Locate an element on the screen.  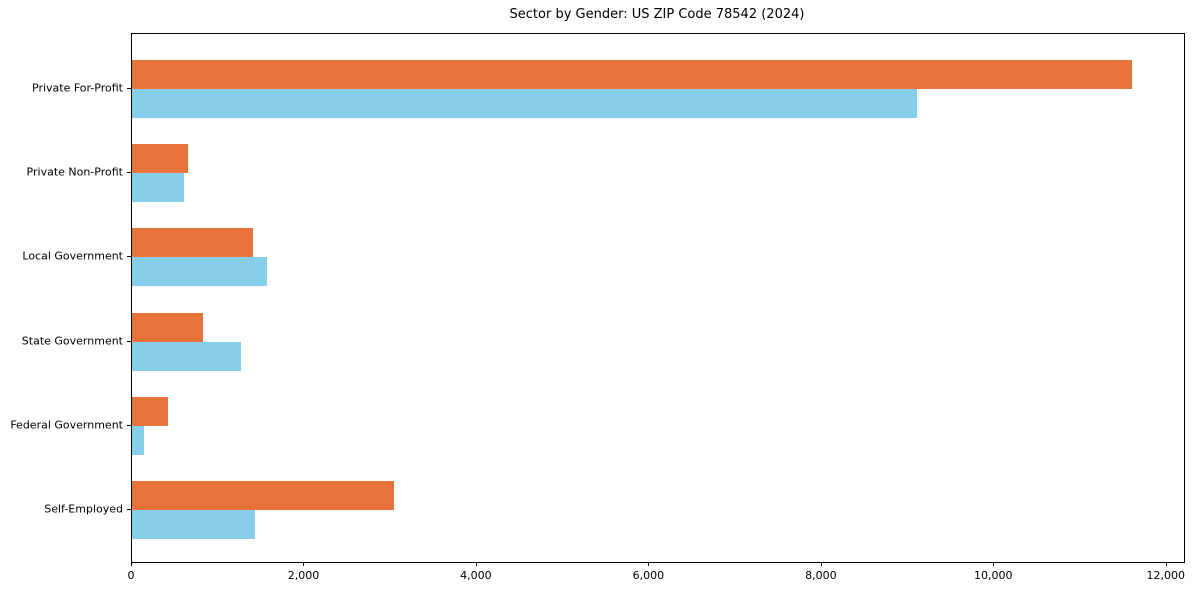
x-tick-label-12-000: 12,000 is located at coordinates (1166, 575).